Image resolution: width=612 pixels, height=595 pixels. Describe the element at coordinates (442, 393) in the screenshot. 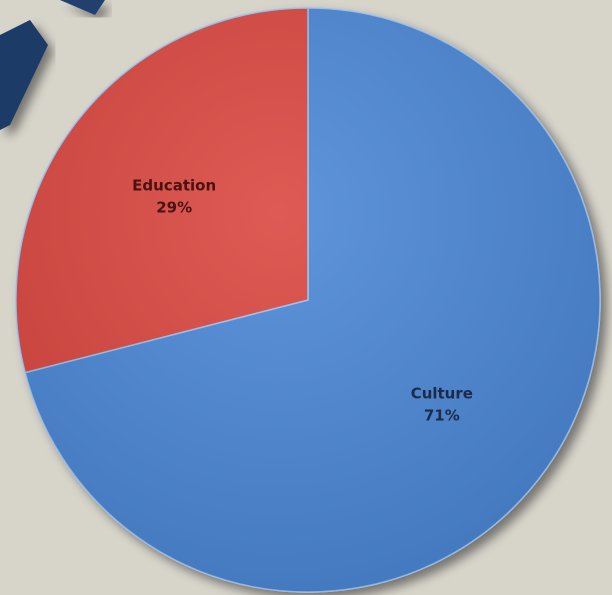

I see `slice-label: Culture` at that location.